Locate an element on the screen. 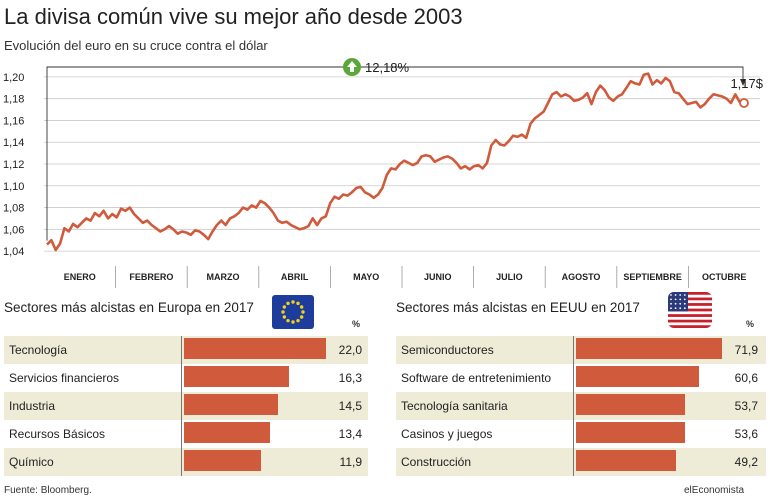  sector-value: 16,3 is located at coordinates (350, 378).